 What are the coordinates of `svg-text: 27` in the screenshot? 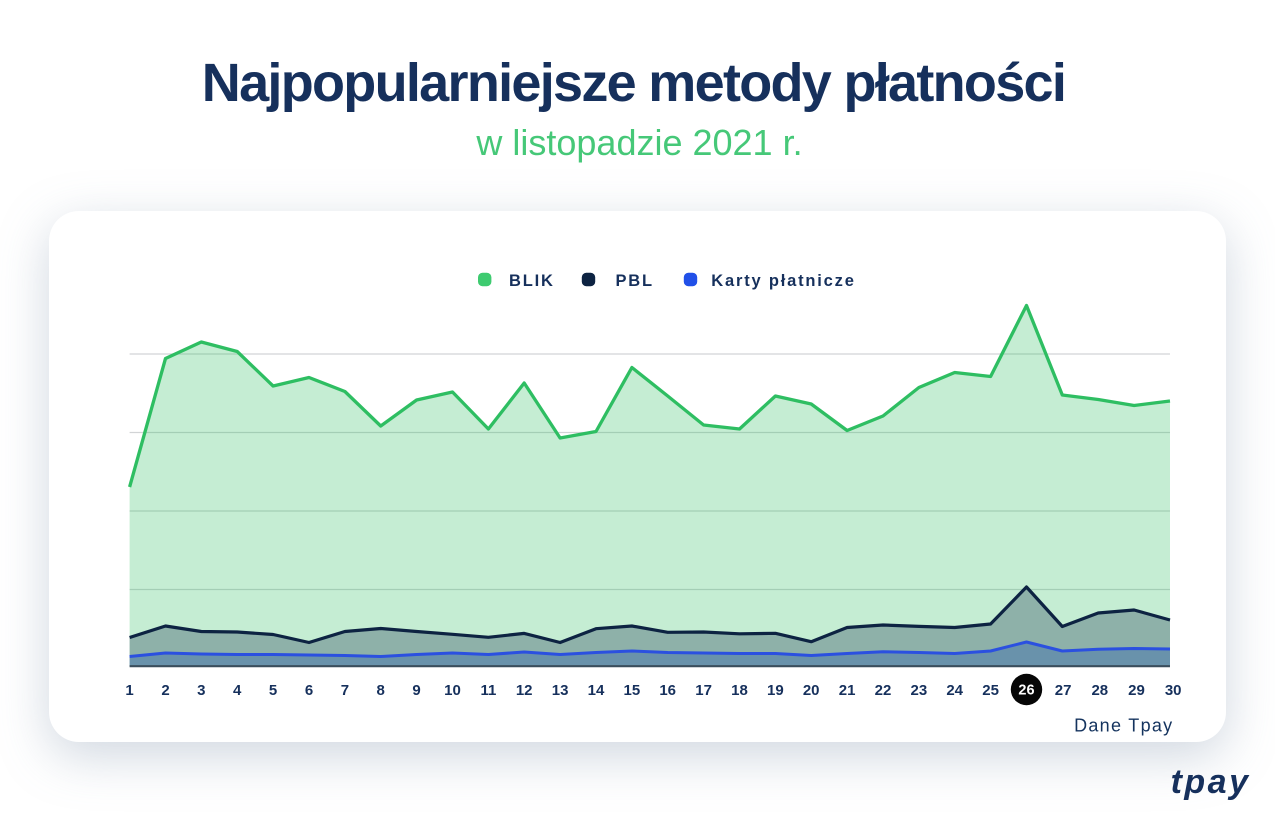 It's located at (1063, 690).